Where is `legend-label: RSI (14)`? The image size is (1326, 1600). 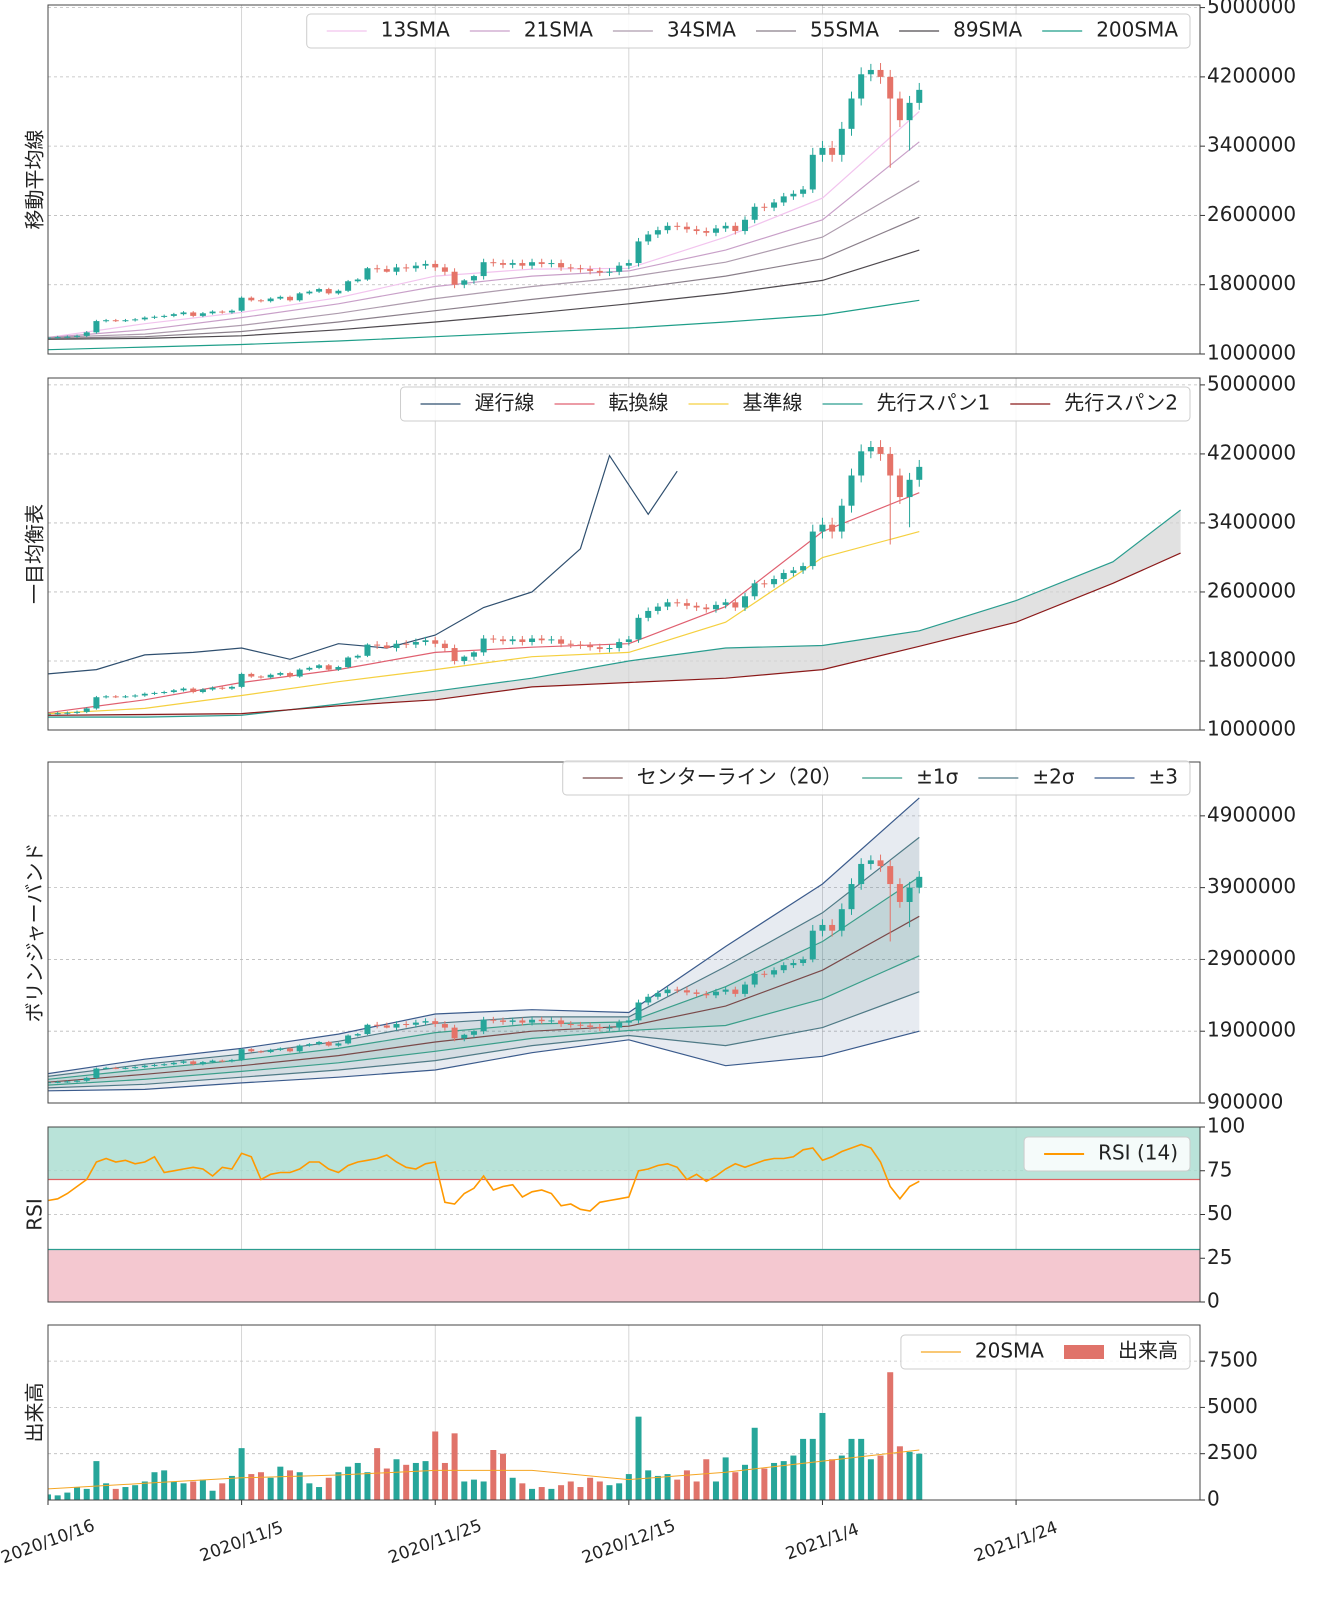 legend-label: RSI (14) is located at coordinates (1138, 1153).